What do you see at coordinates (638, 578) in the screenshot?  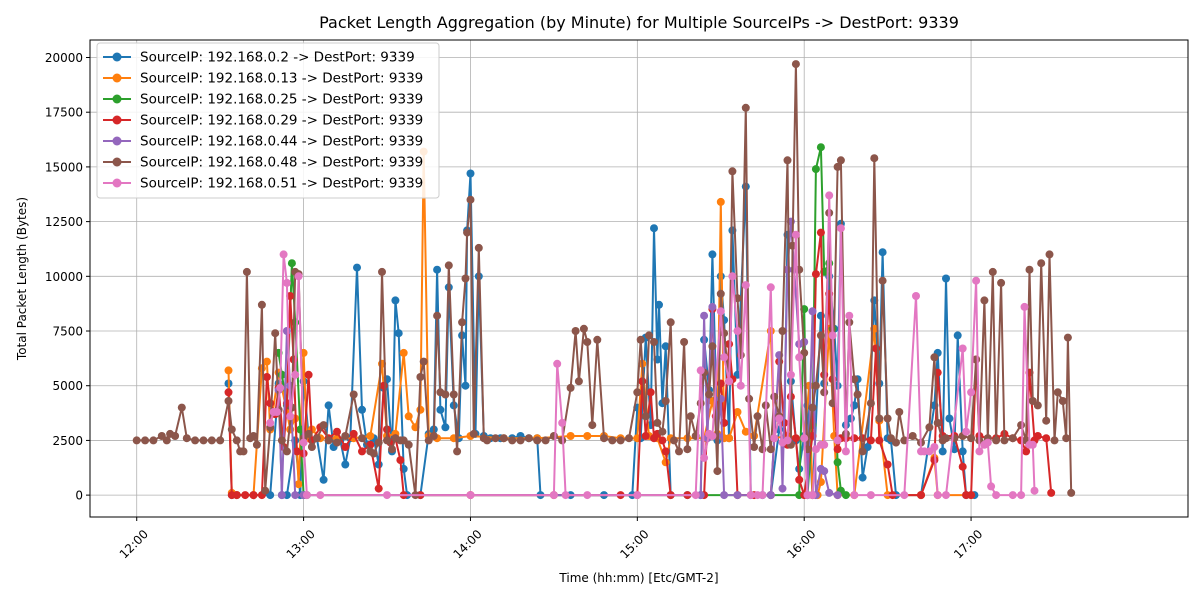 I see `x-axis-label: Time (hh:mm) [Etc/GMT-2]` at bounding box center [638, 578].